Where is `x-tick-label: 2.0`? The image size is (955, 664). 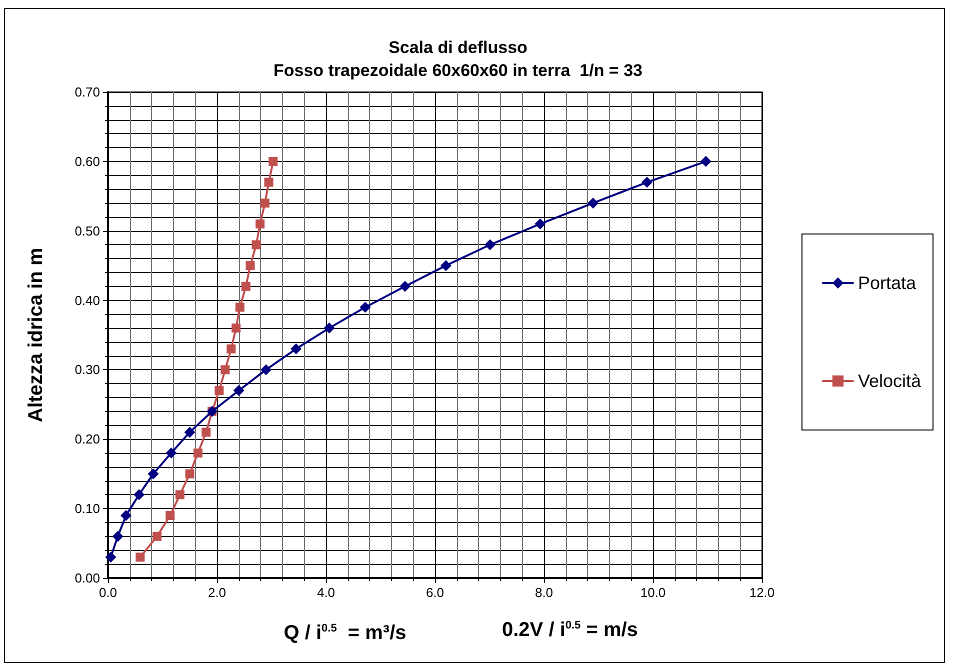
x-tick-label: 2.0 is located at coordinates (217, 592).